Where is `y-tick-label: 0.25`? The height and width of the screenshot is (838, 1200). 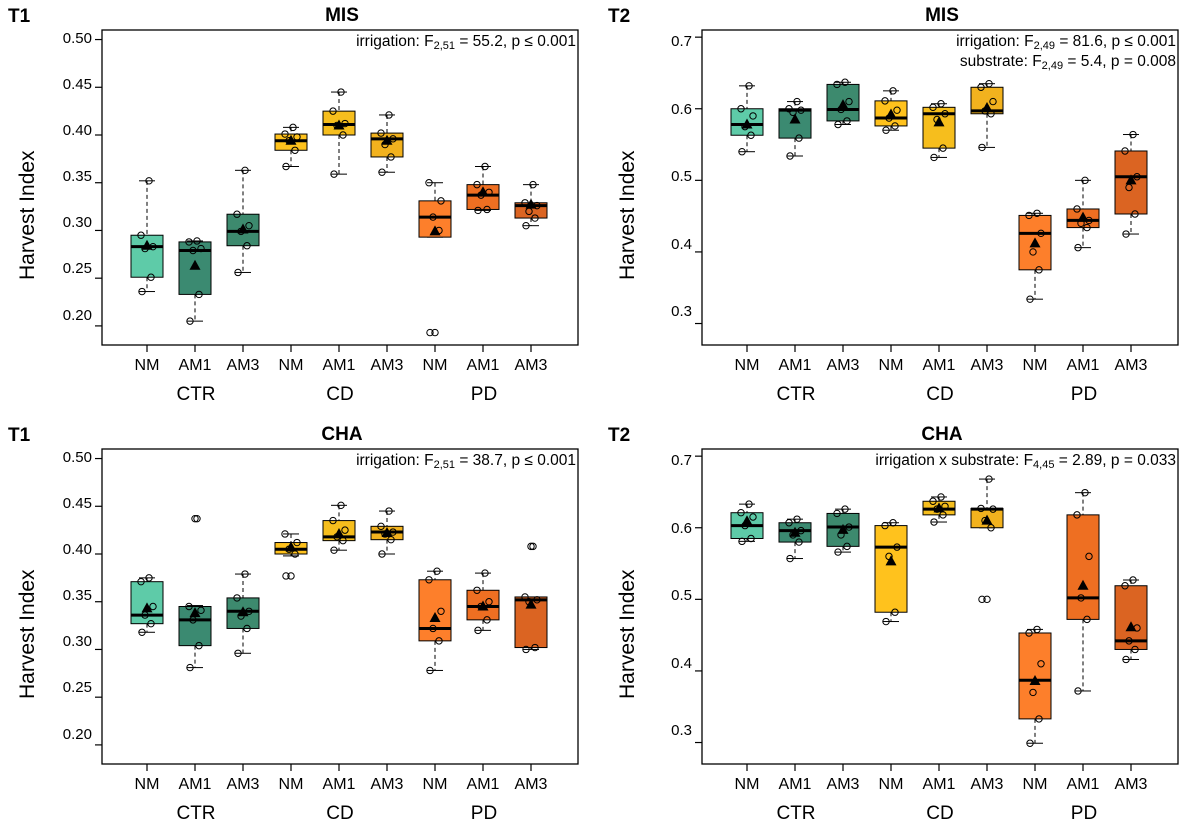
y-tick-label: 0.25 is located at coordinates (77, 268).